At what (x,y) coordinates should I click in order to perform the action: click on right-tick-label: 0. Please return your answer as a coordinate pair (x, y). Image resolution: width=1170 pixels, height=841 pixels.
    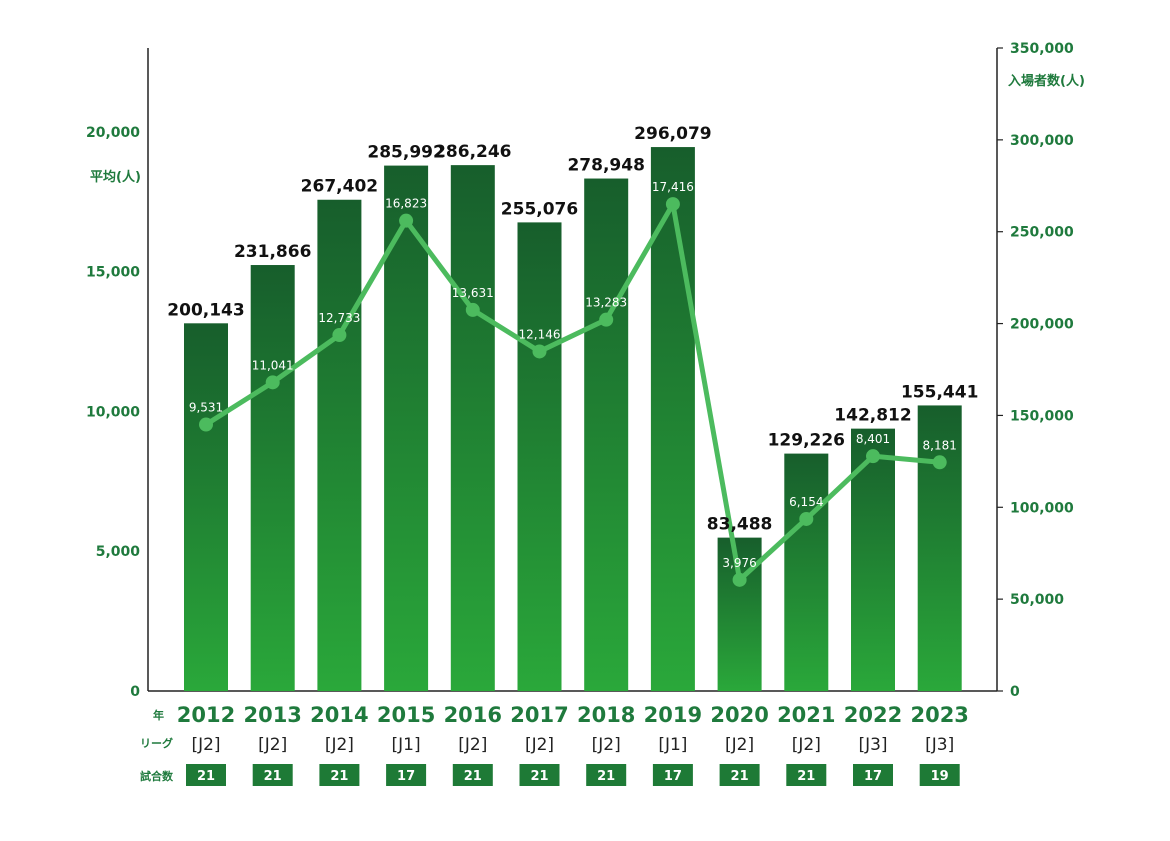
    Looking at the image, I should click on (1015, 692).